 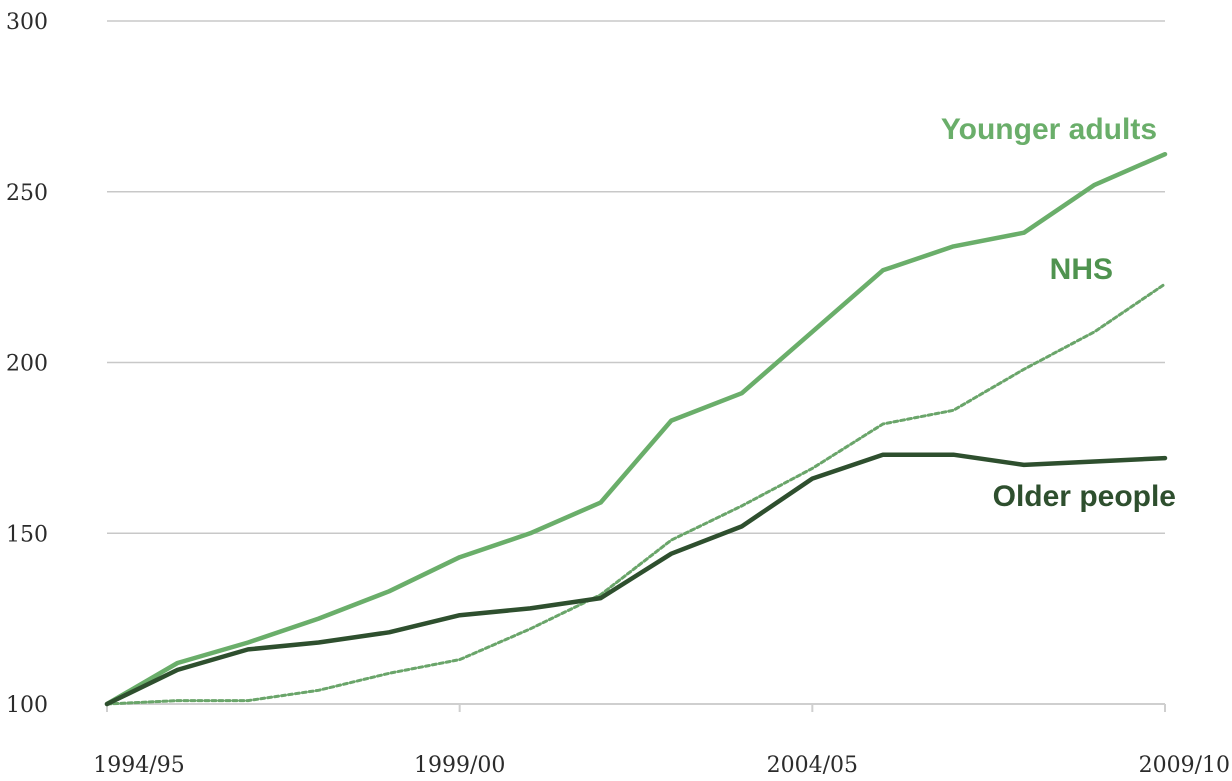 What do you see at coordinates (1058, 313) in the screenshot?
I see `series-labels: Younger adults NHS Older people` at bounding box center [1058, 313].